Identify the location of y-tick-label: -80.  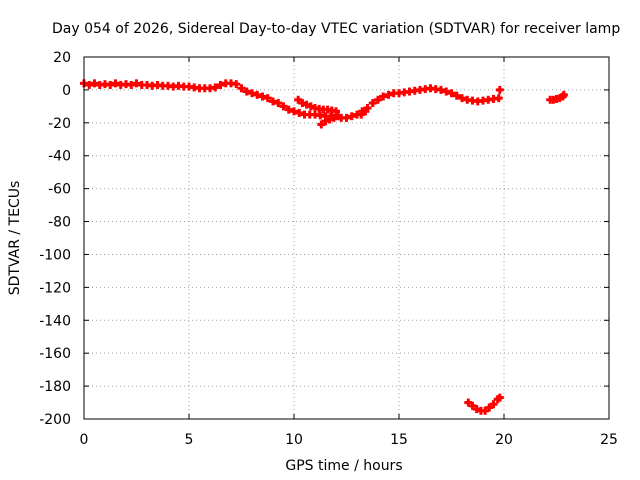
(59, 223).